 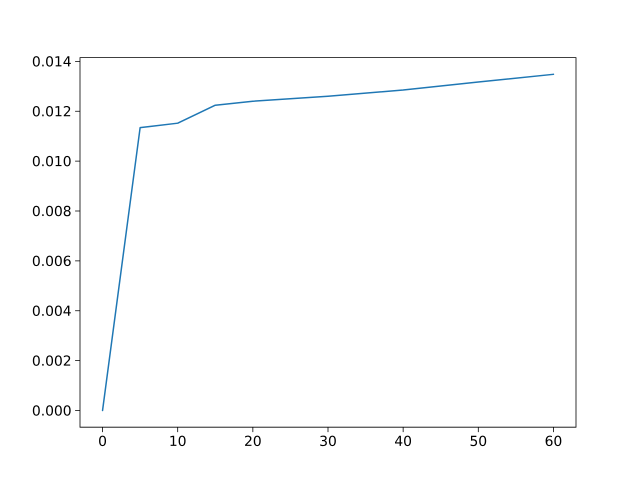 I want to click on x-tick-label: 40, so click(x=403, y=441).